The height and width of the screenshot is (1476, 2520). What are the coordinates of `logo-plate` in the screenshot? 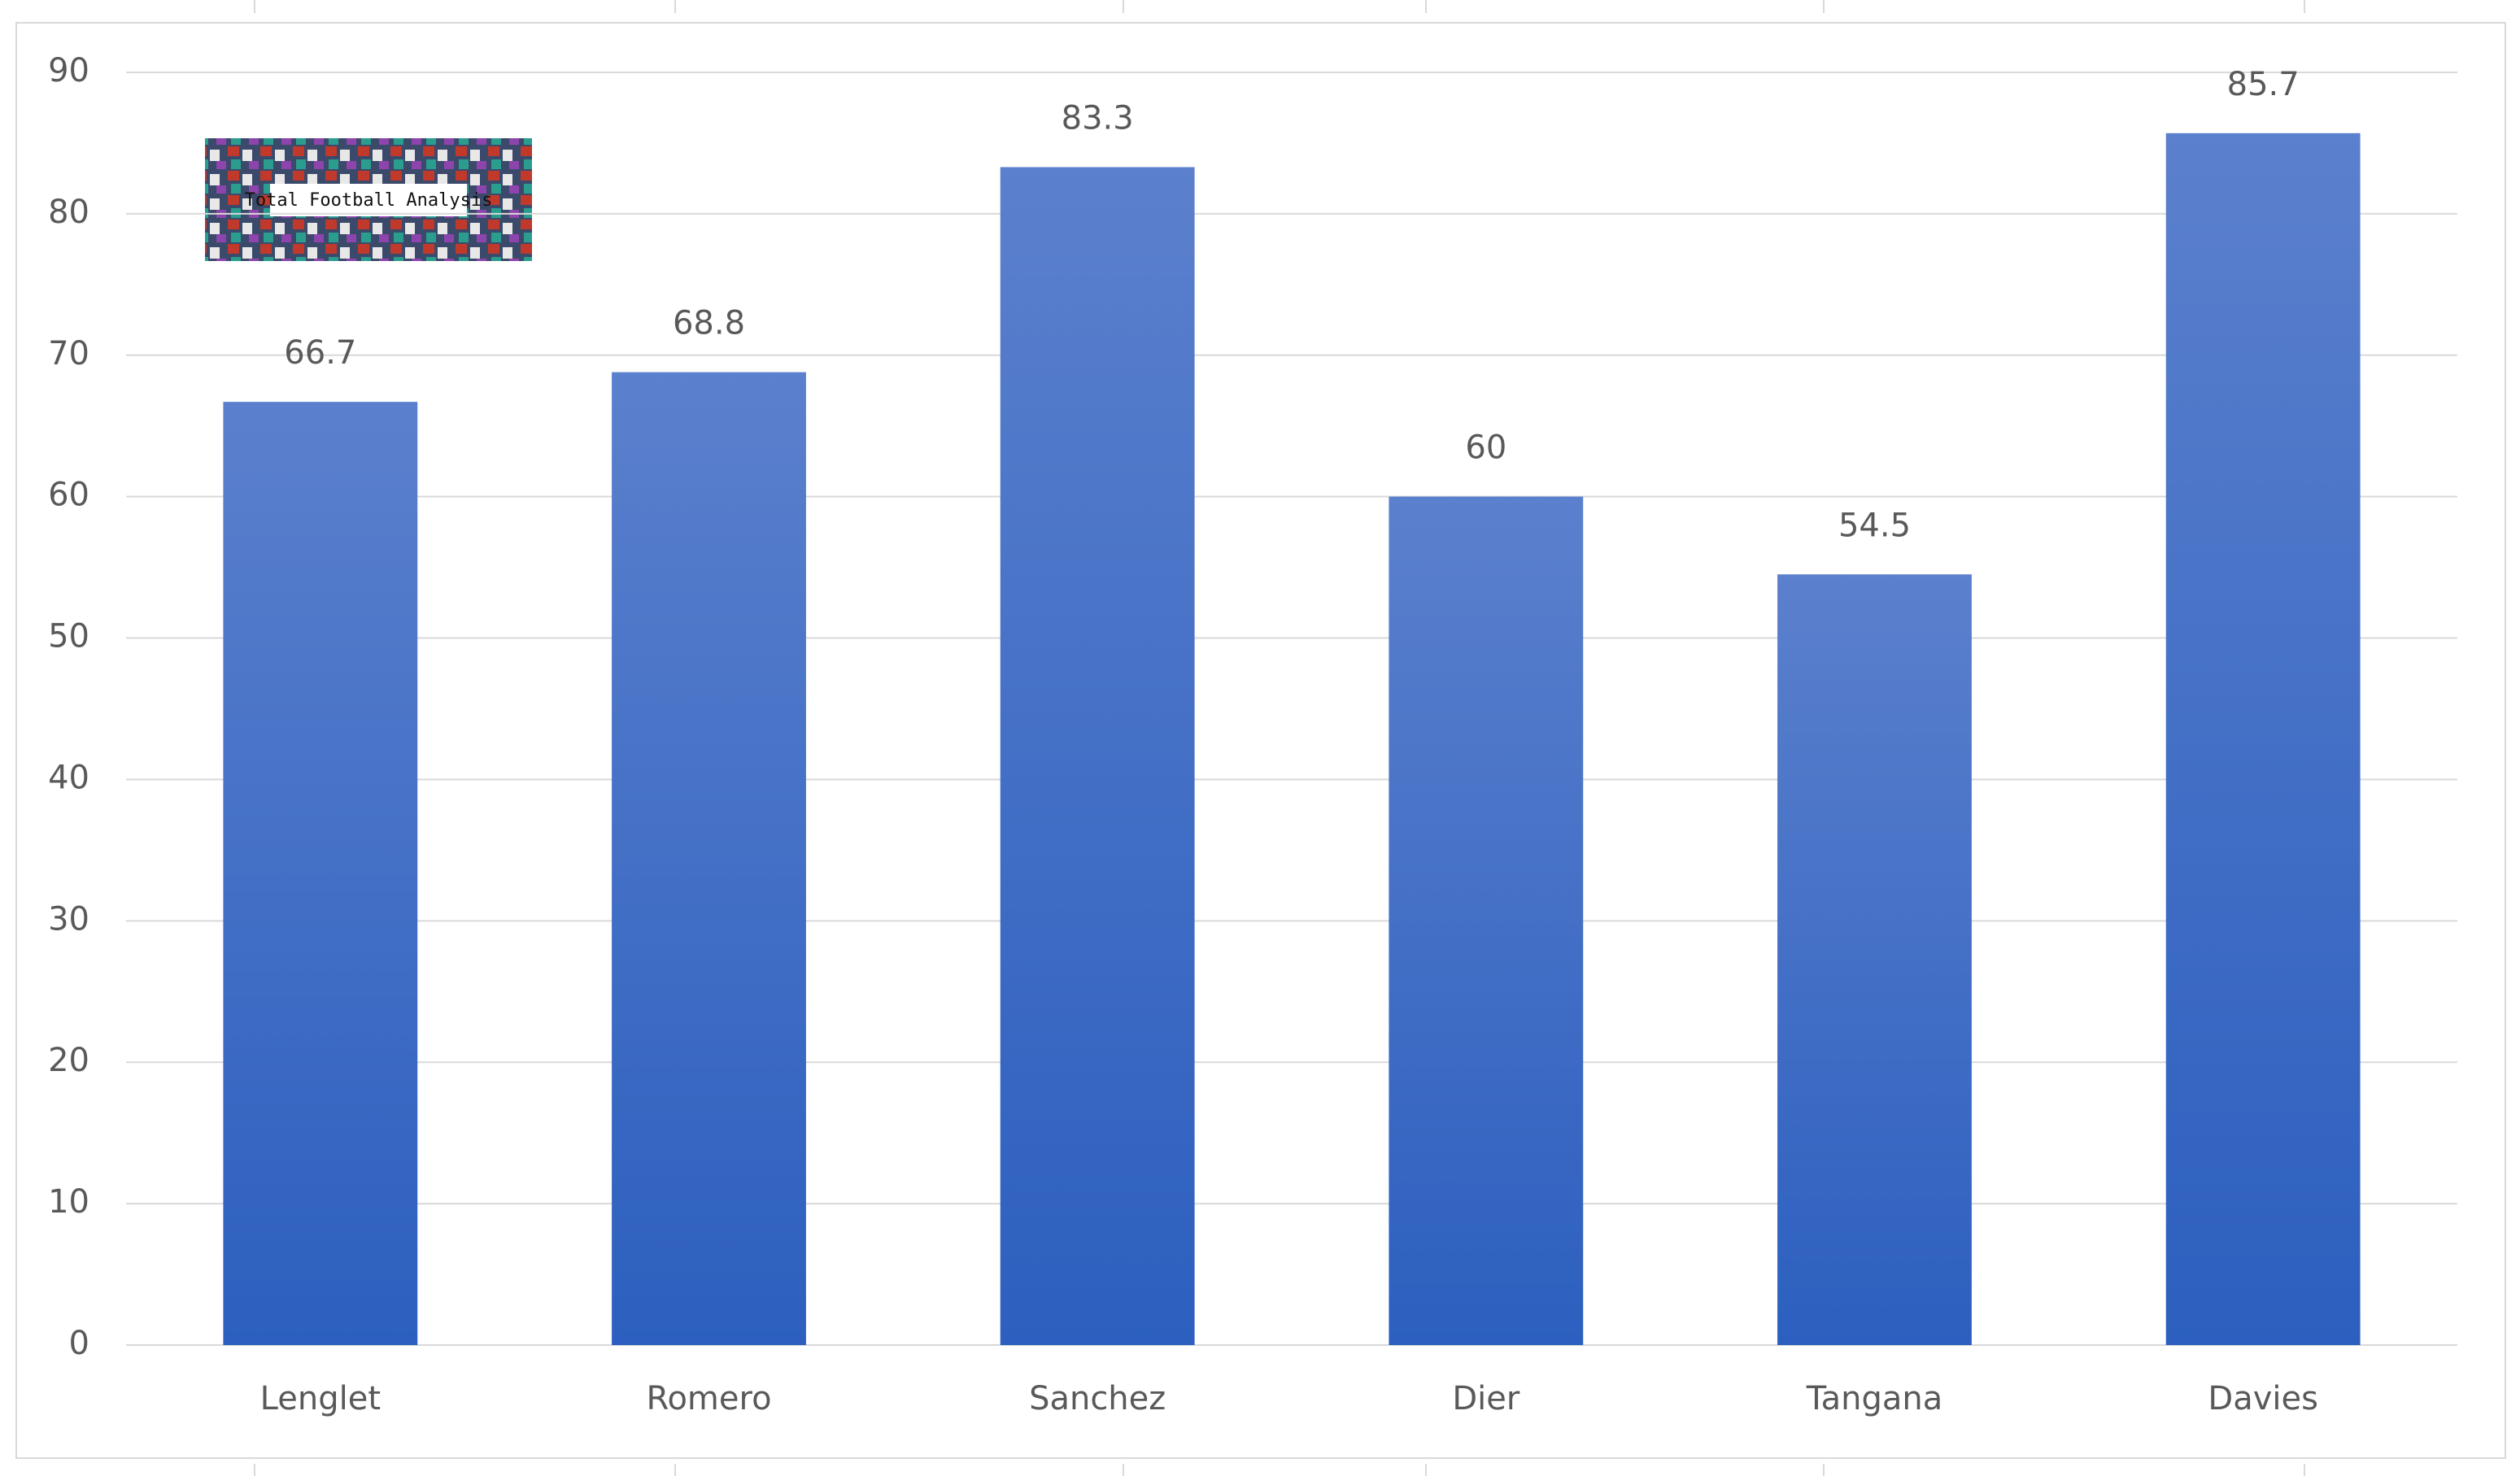 It's located at (368, 200).